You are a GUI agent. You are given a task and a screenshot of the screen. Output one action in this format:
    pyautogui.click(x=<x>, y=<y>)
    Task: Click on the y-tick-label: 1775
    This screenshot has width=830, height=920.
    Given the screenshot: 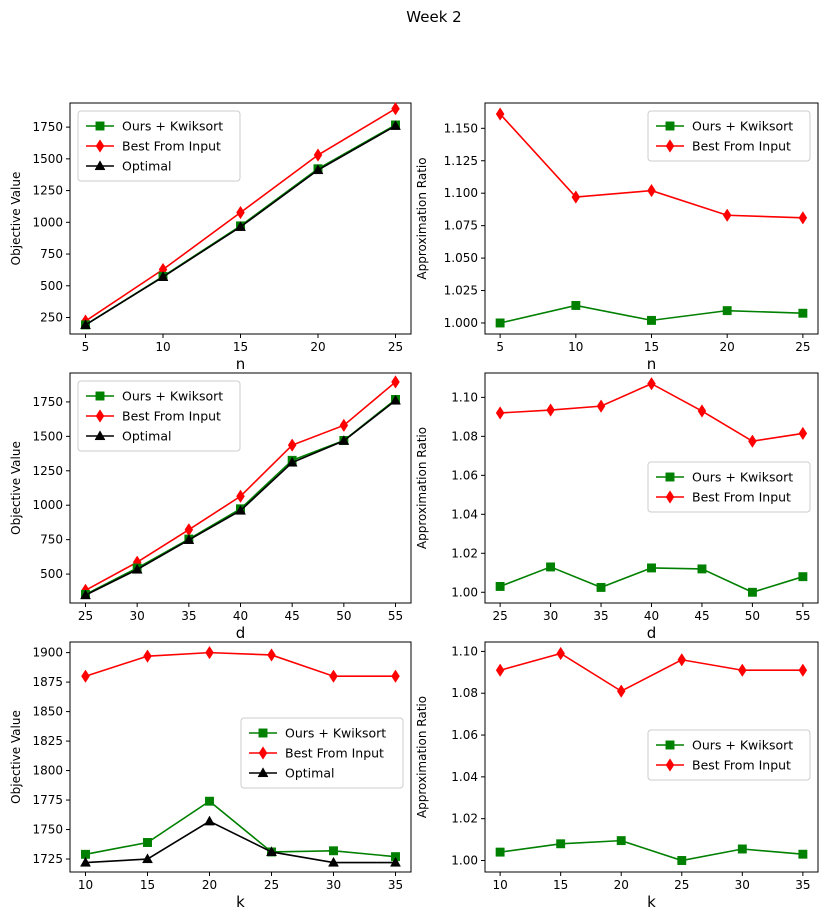 What is the action you would take?
    pyautogui.click(x=47, y=800)
    